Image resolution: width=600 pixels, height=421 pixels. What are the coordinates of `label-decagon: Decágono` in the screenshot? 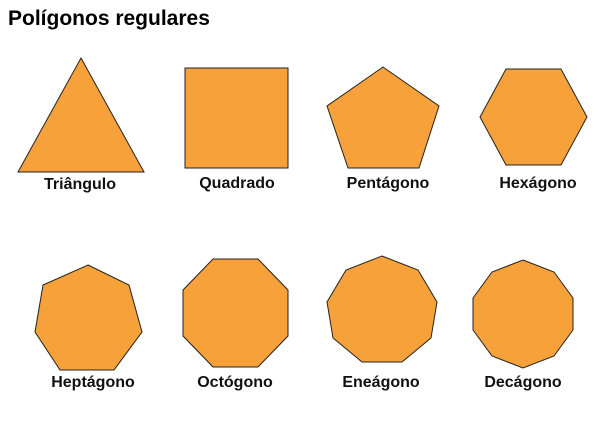 It's located at (523, 382).